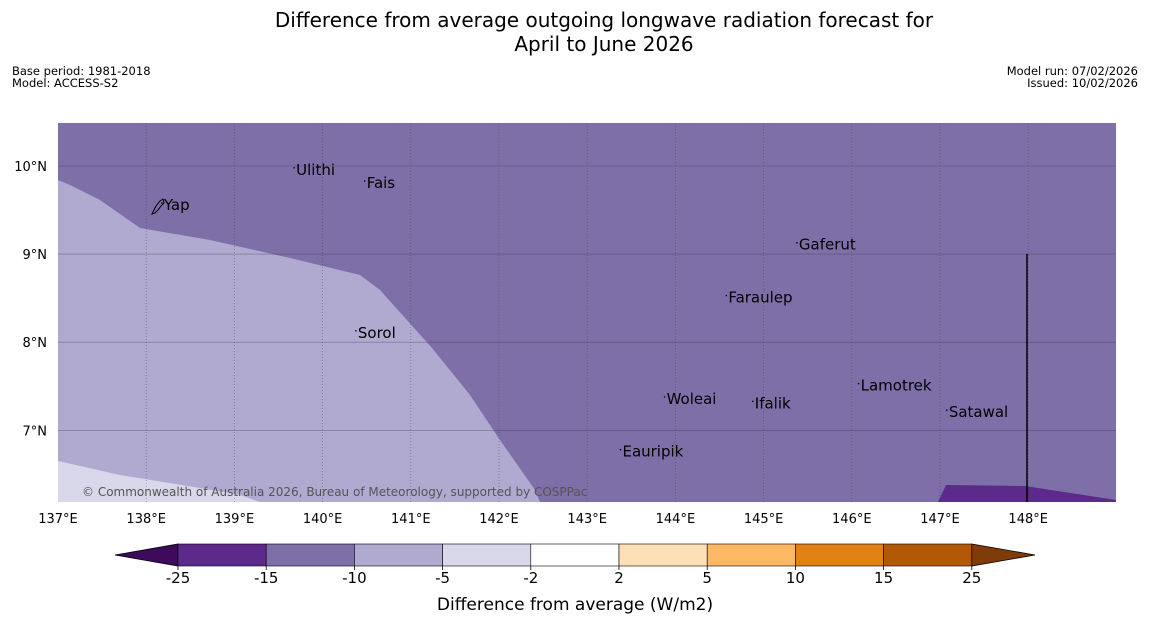  What do you see at coordinates (146, 519) in the screenshot?
I see `longitude-tick-label: 138°E` at bounding box center [146, 519].